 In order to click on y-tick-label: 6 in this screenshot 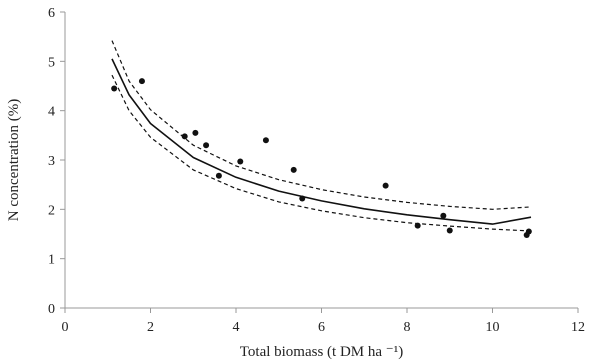, I will do `click(51, 13)`.